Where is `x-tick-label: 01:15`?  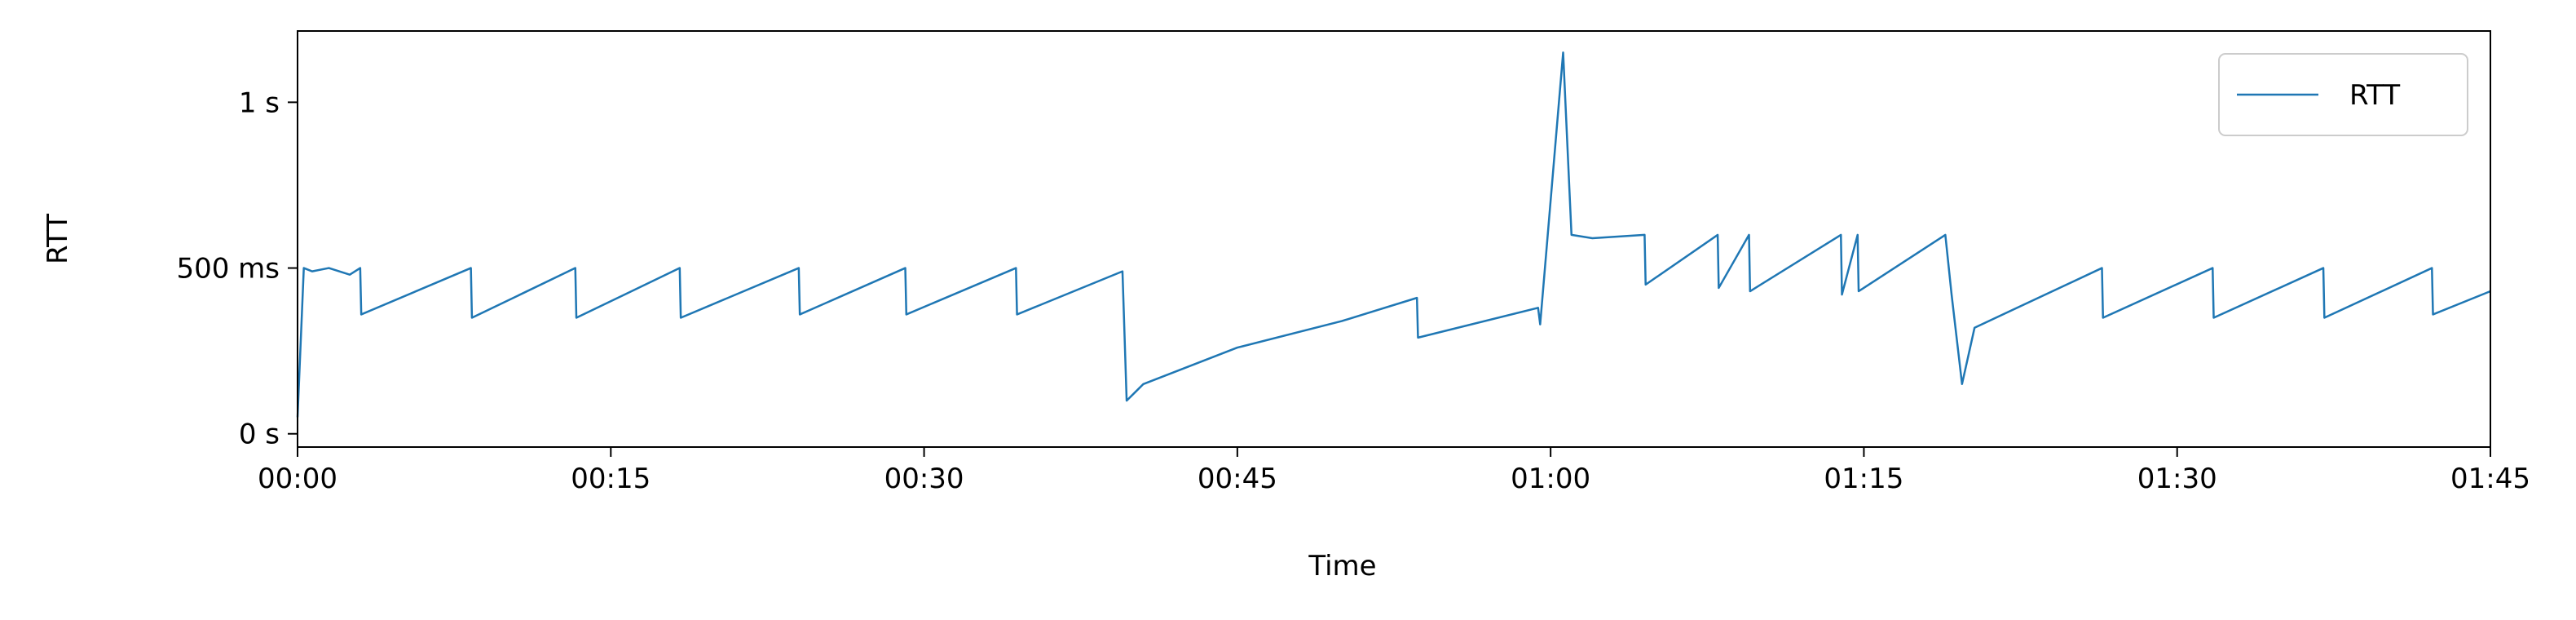
x-tick-label: 01:15 is located at coordinates (1863, 479).